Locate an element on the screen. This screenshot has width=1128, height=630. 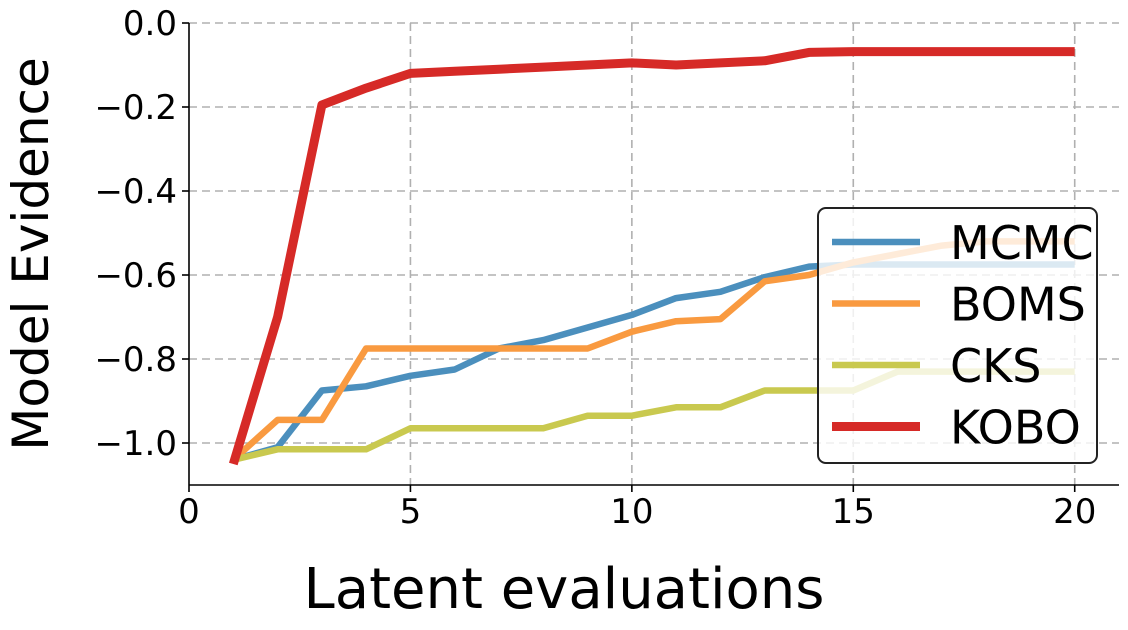
x-axis-title: Latent evaluations is located at coordinates (564, 589).